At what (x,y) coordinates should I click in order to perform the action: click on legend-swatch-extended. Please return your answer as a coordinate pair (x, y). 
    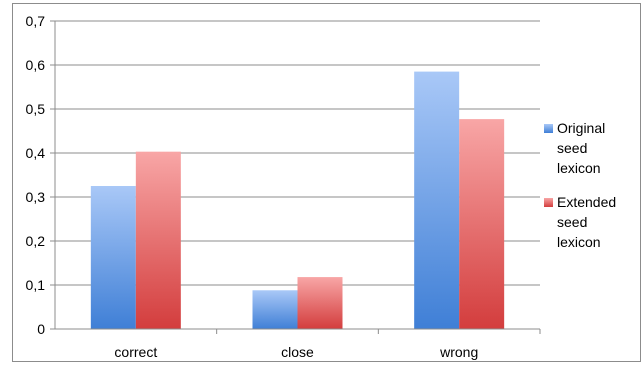
    Looking at the image, I should click on (548, 202).